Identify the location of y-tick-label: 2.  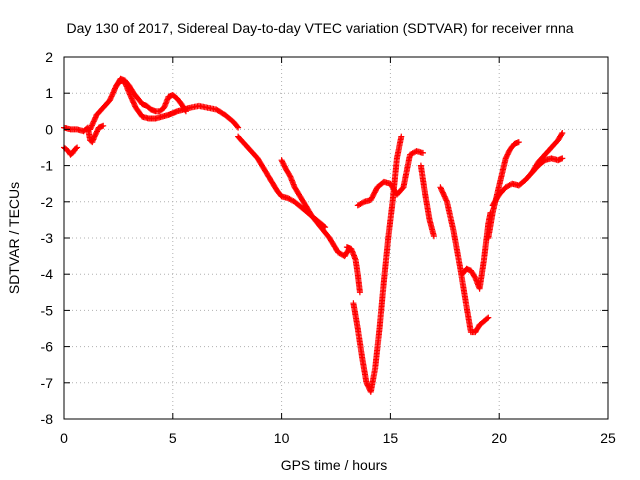
(49, 57).